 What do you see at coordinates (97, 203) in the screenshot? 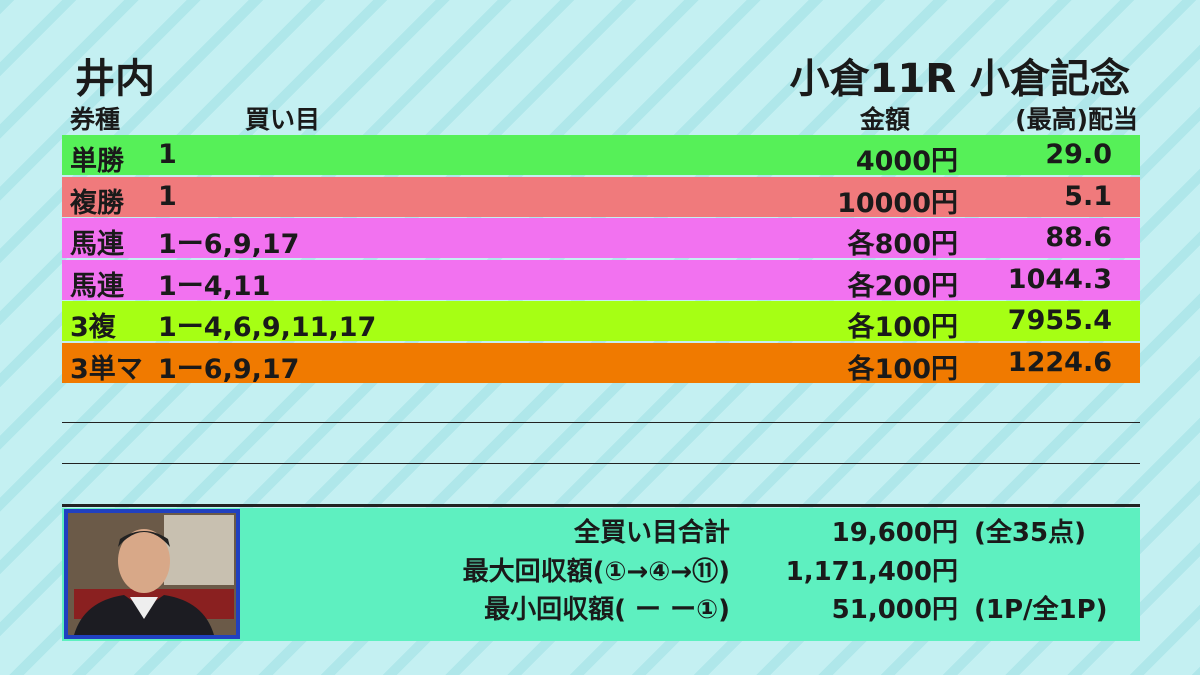
I see `bet-type: 複勝` at bounding box center [97, 203].